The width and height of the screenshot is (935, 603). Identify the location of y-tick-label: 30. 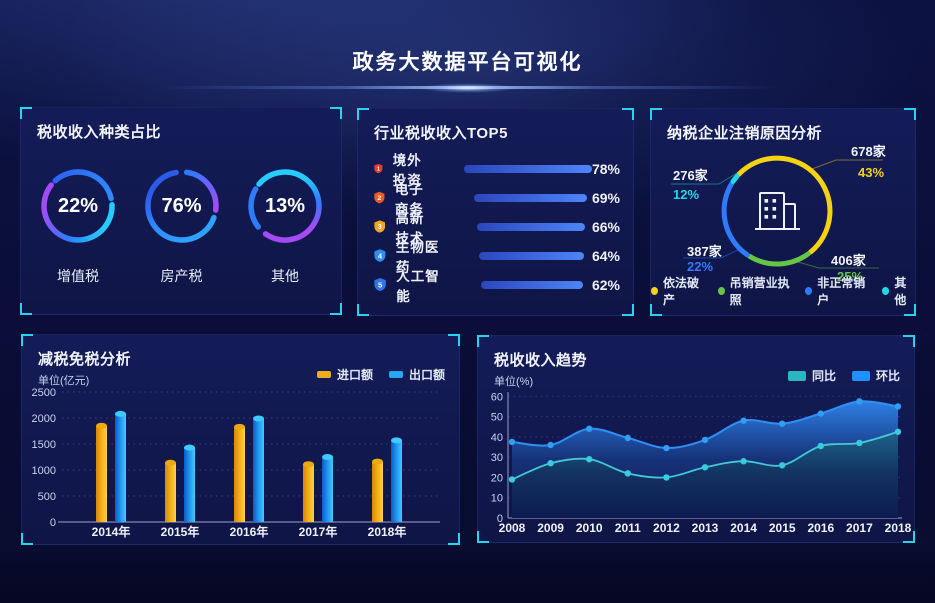
(497, 458).